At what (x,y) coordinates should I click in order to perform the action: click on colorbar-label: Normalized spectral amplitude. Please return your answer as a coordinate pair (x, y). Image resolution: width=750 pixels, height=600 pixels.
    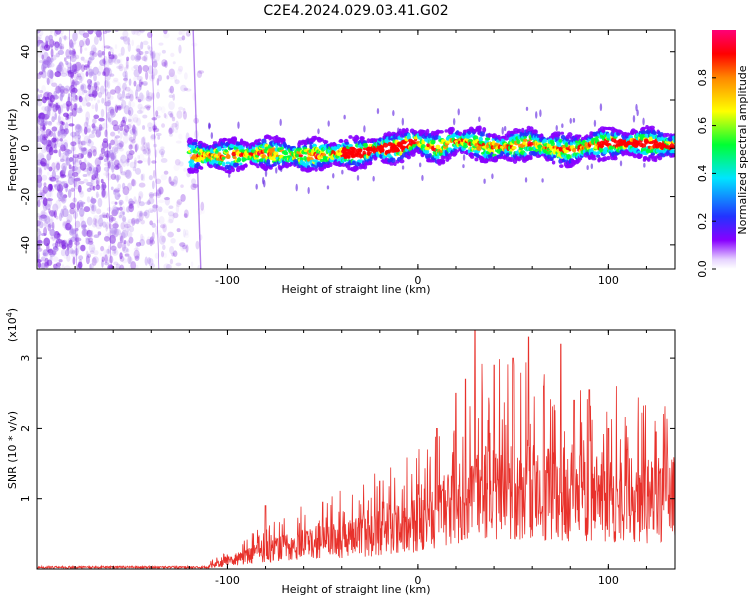
    Looking at the image, I should click on (742, 149).